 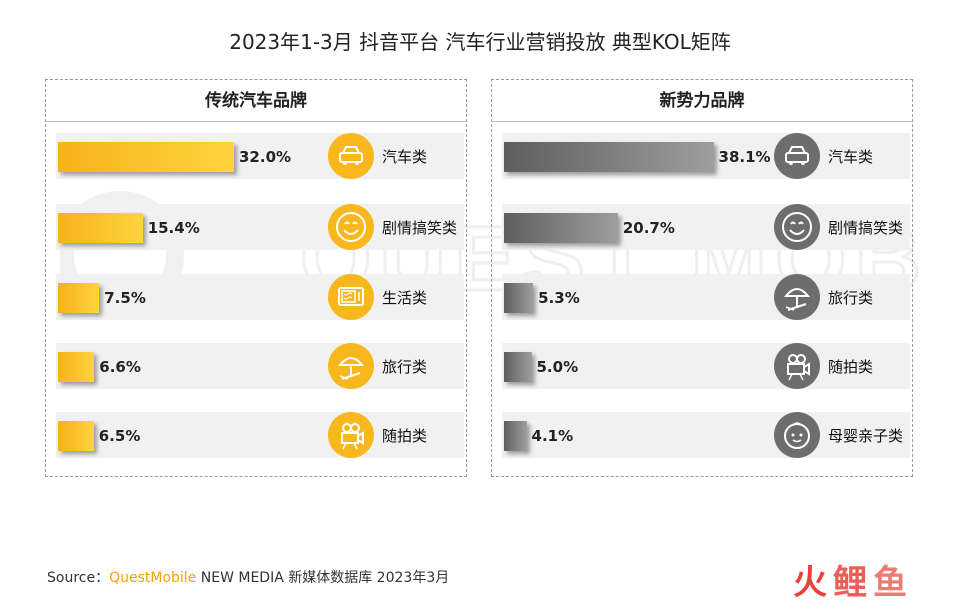 I want to click on category-label: 生活类, so click(x=405, y=298).